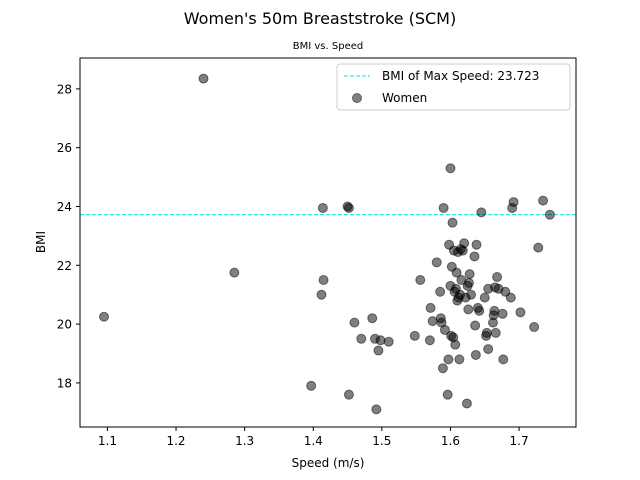 The width and height of the screenshot is (640, 480). I want to click on chart-subtitle: BMI vs. Speed, so click(328, 46).